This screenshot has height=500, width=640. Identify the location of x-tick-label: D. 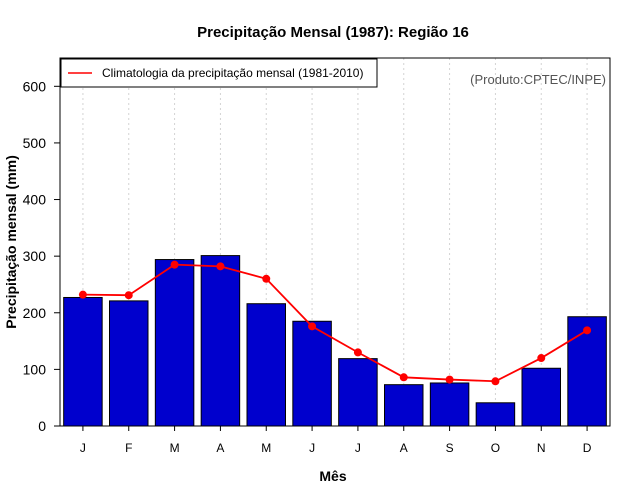
(587, 448).